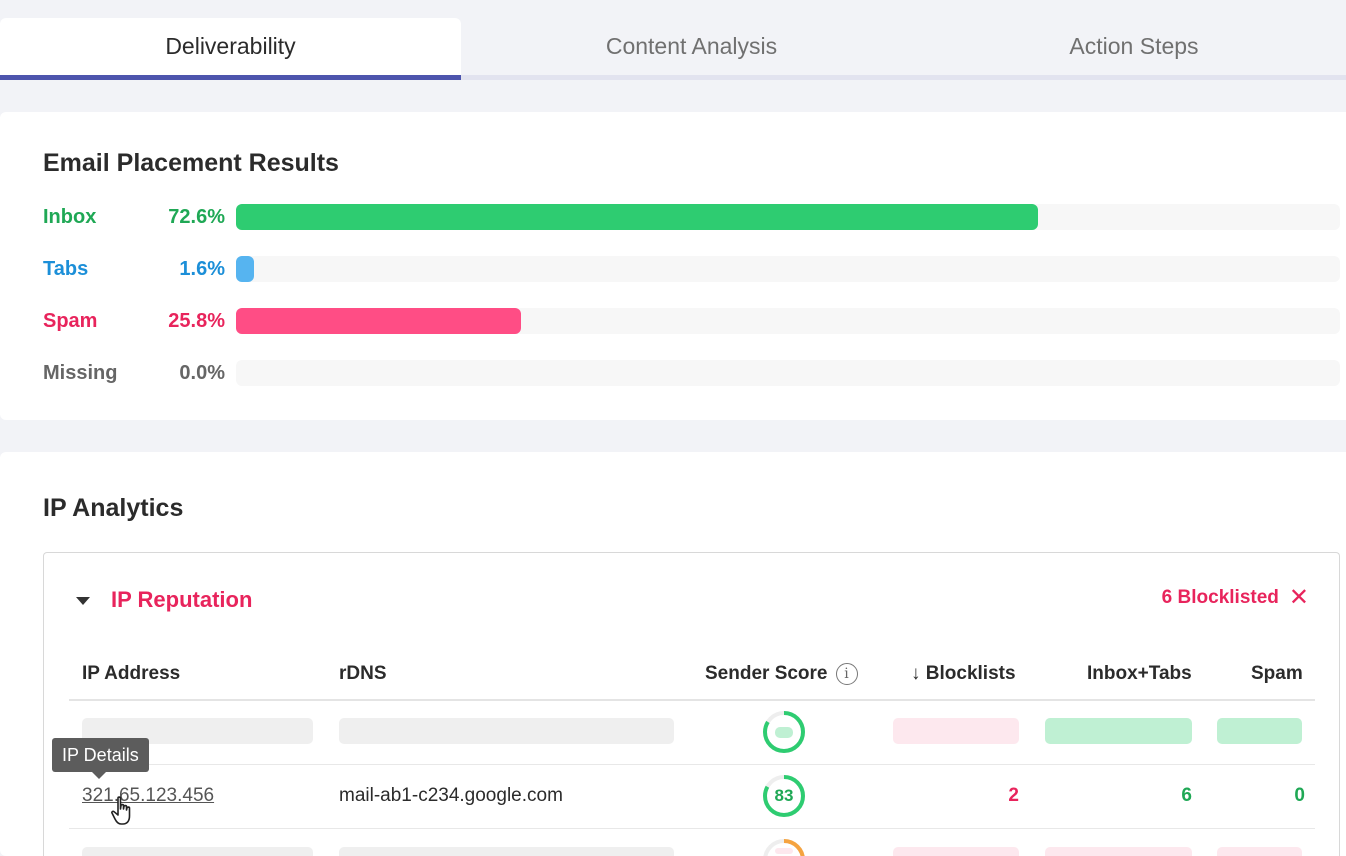 The width and height of the screenshot is (1346, 856). I want to click on hand-cursor-icon, so click(121, 810).